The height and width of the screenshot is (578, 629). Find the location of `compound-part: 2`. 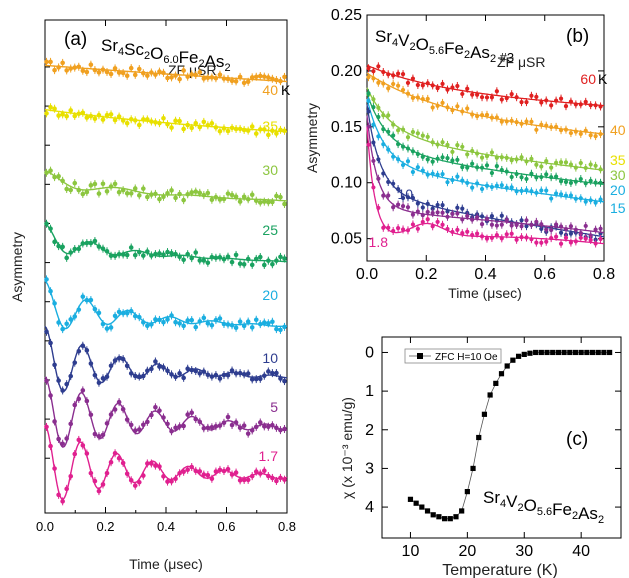

compound-part: 2 is located at coordinates (201, 64).